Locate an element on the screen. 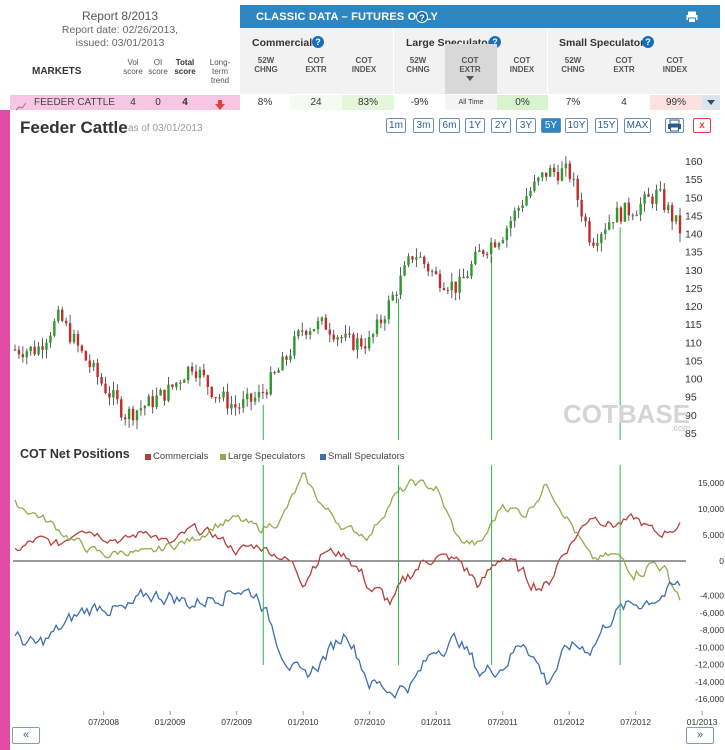 Image resolution: width=725 pixels, height=750 pixels. legend-large-speculators: Large Speculators is located at coordinates (267, 456).